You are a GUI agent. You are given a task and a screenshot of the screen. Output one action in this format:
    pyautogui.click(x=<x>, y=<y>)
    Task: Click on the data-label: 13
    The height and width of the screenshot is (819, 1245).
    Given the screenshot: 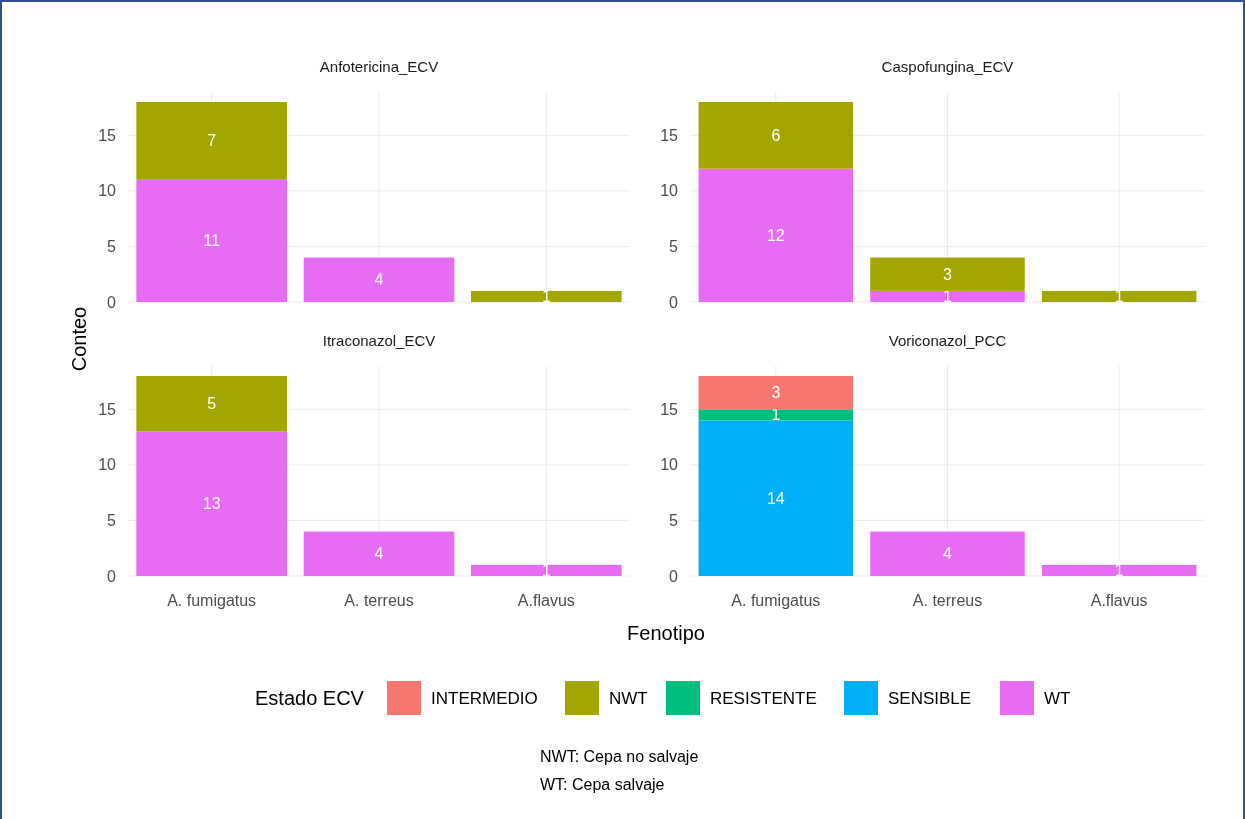 What is the action you would take?
    pyautogui.click(x=211, y=504)
    